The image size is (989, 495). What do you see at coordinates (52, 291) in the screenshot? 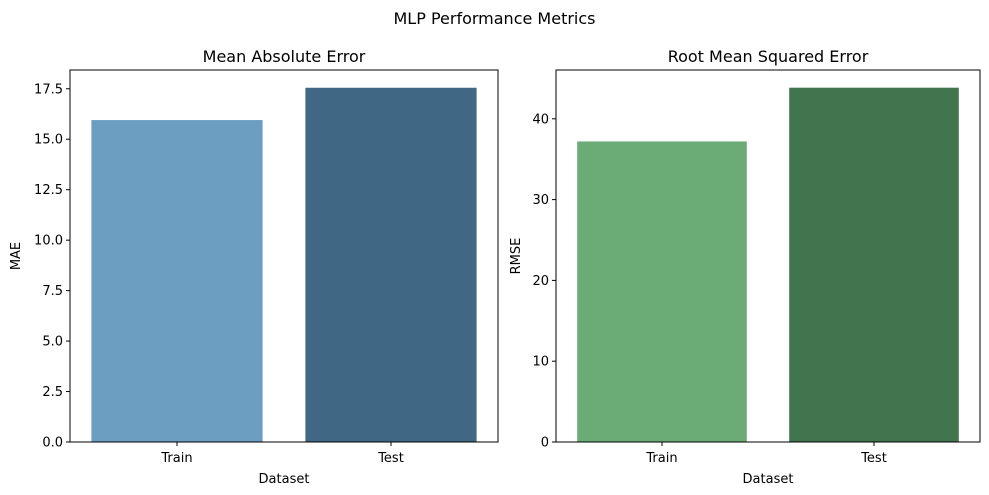
I see `mae-ytick-label: 7.5` at bounding box center [52, 291].